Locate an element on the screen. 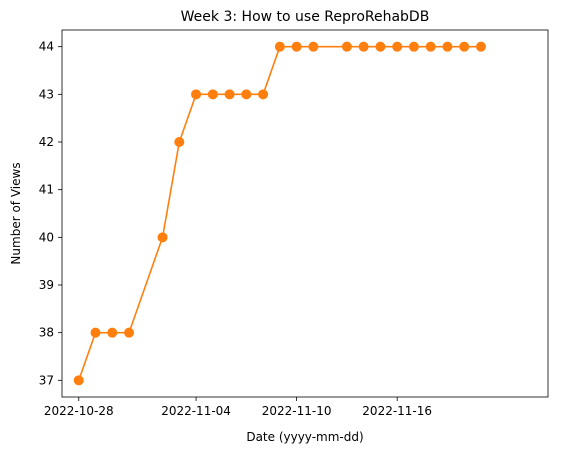 Image resolution: width=563 pixels, height=453 pixels. y-tick-label: 43 is located at coordinates (46, 94).